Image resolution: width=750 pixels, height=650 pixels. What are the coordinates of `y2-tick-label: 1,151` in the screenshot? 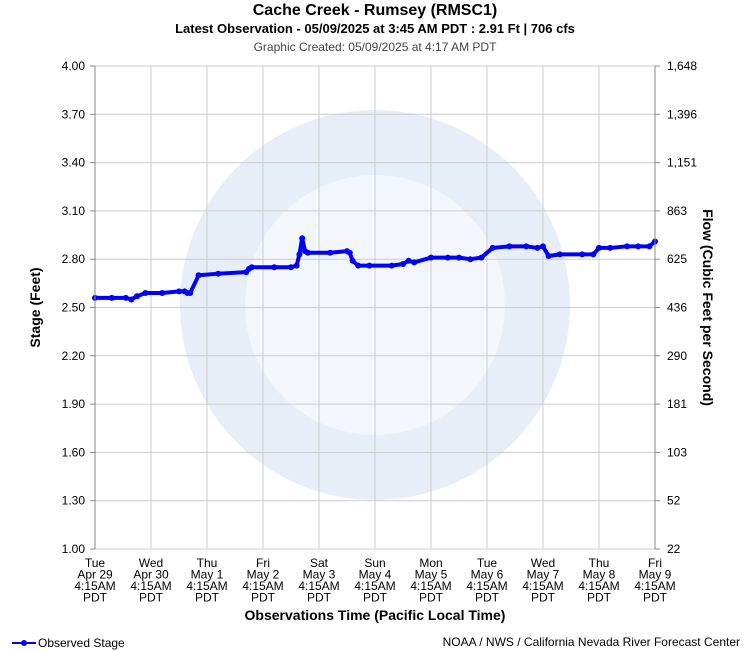 It's located at (682, 163).